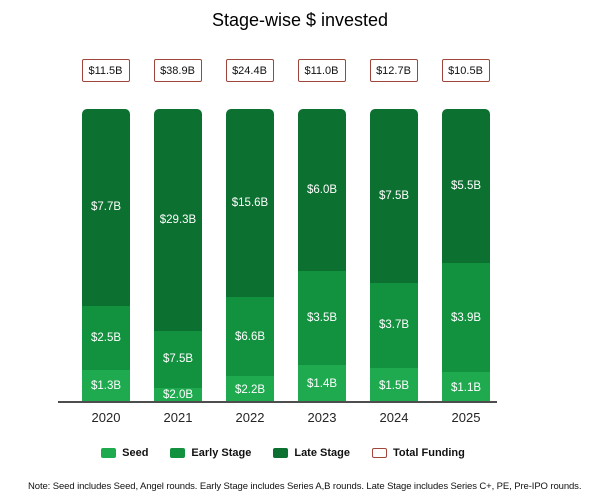  I want to click on year-label: 2023, so click(322, 417).